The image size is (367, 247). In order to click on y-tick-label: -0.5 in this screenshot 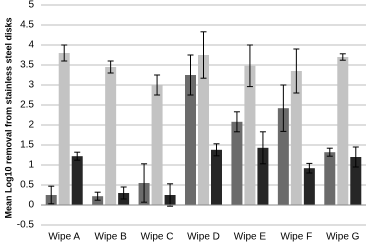, I will do `click(26, 225)`.